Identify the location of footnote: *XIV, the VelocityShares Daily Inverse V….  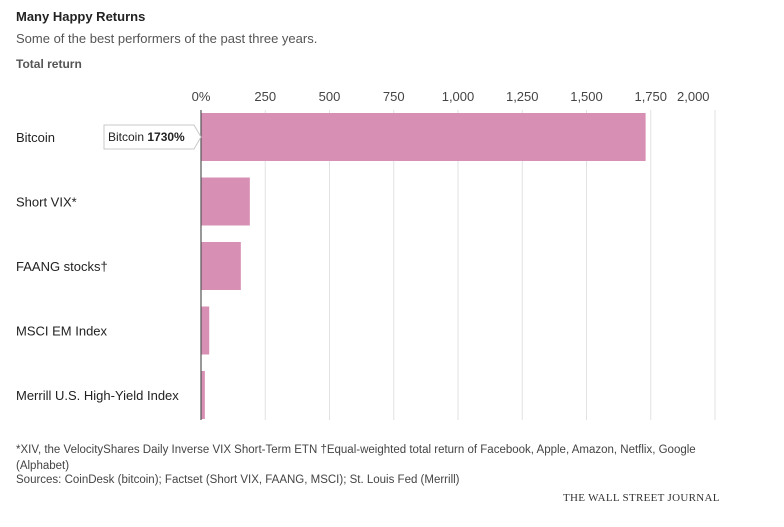
(356, 458).